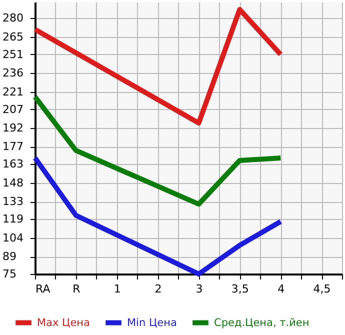 This screenshot has height=335, width=345. Describe the element at coordinates (13, 54) in the screenshot. I see `y-tick-label: 251` at that location.